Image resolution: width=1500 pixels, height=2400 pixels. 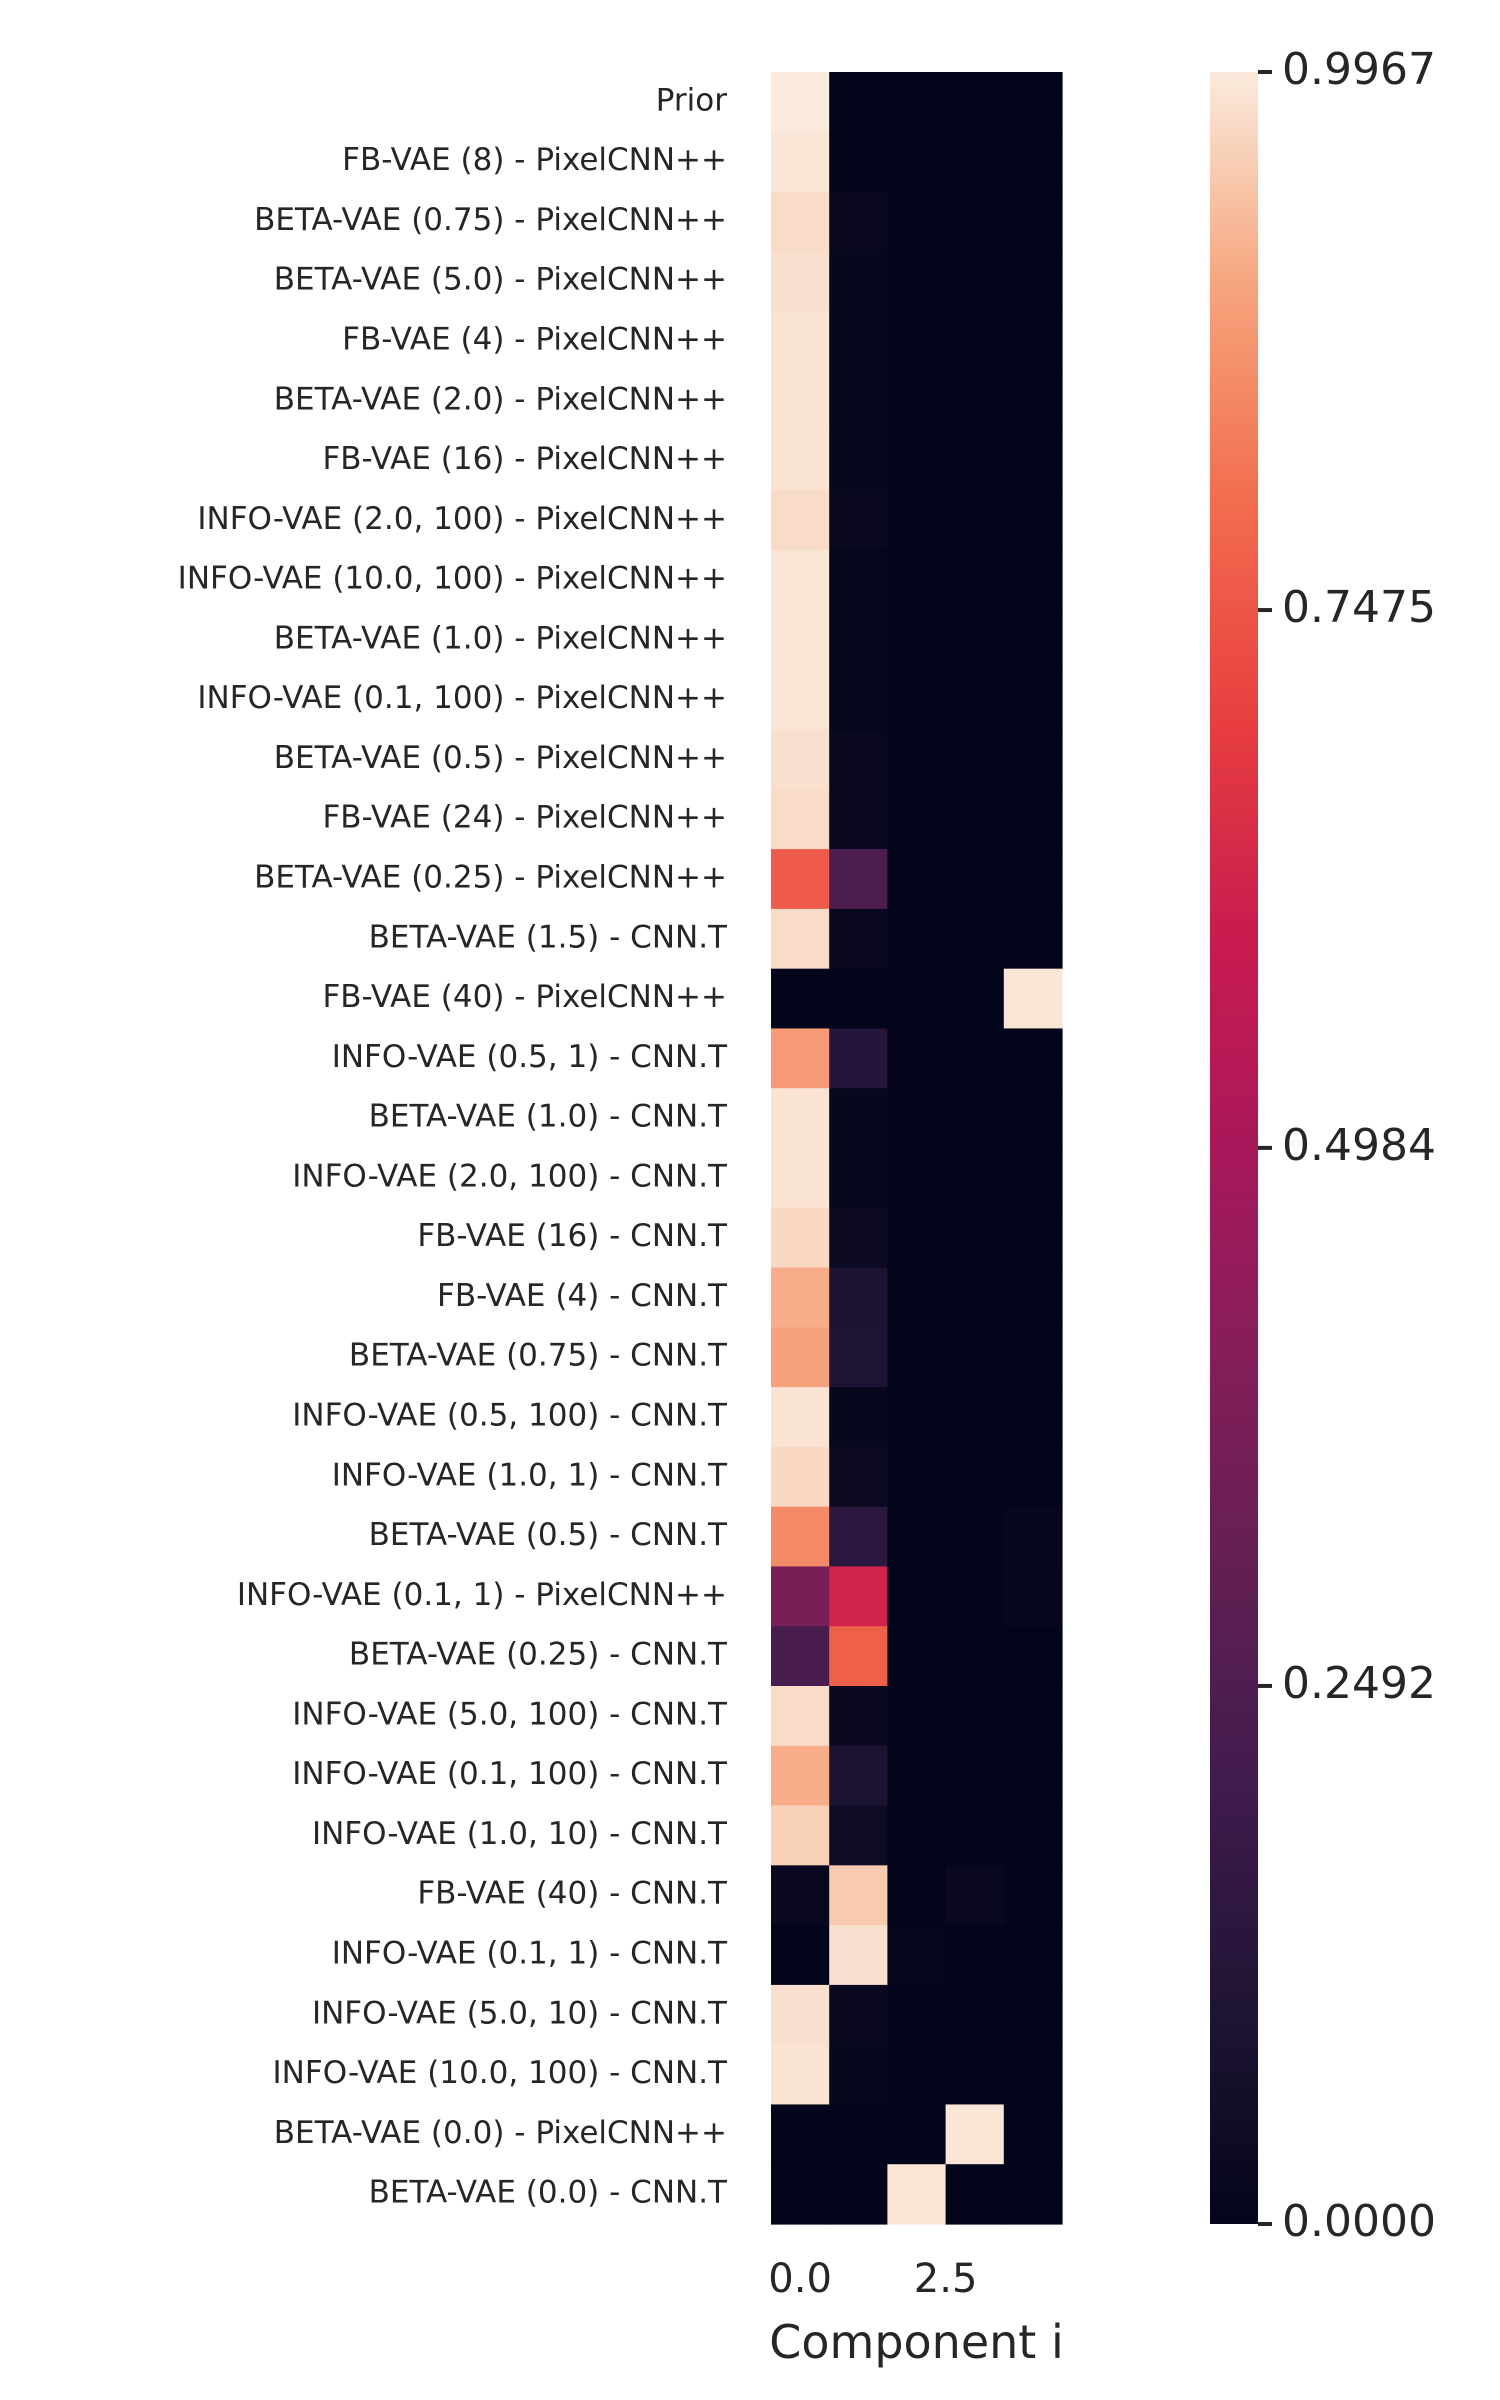 I want to click on row-label: INFO-VAE (0.5, 1) - CNN.T, so click(x=530, y=1057).